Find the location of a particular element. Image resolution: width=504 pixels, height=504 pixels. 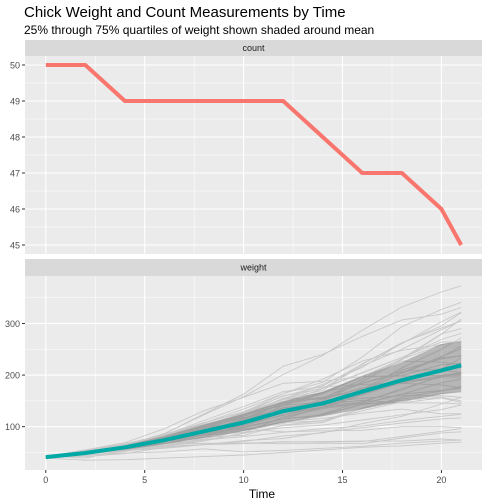

count-strip-label: count is located at coordinates (253, 48).